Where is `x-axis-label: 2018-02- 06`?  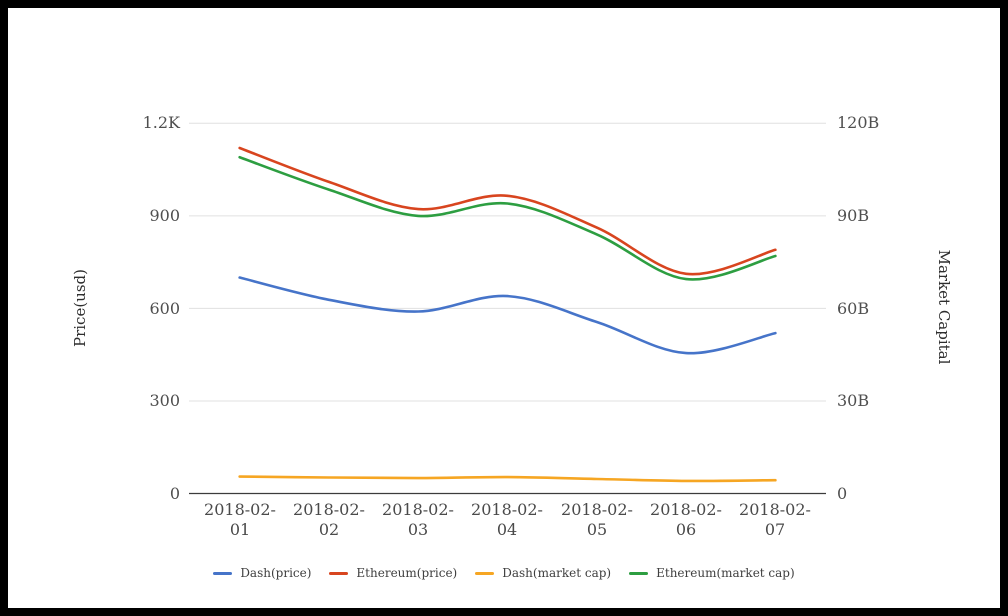
x-axis-label: 2018-02- 06 is located at coordinates (686, 520).